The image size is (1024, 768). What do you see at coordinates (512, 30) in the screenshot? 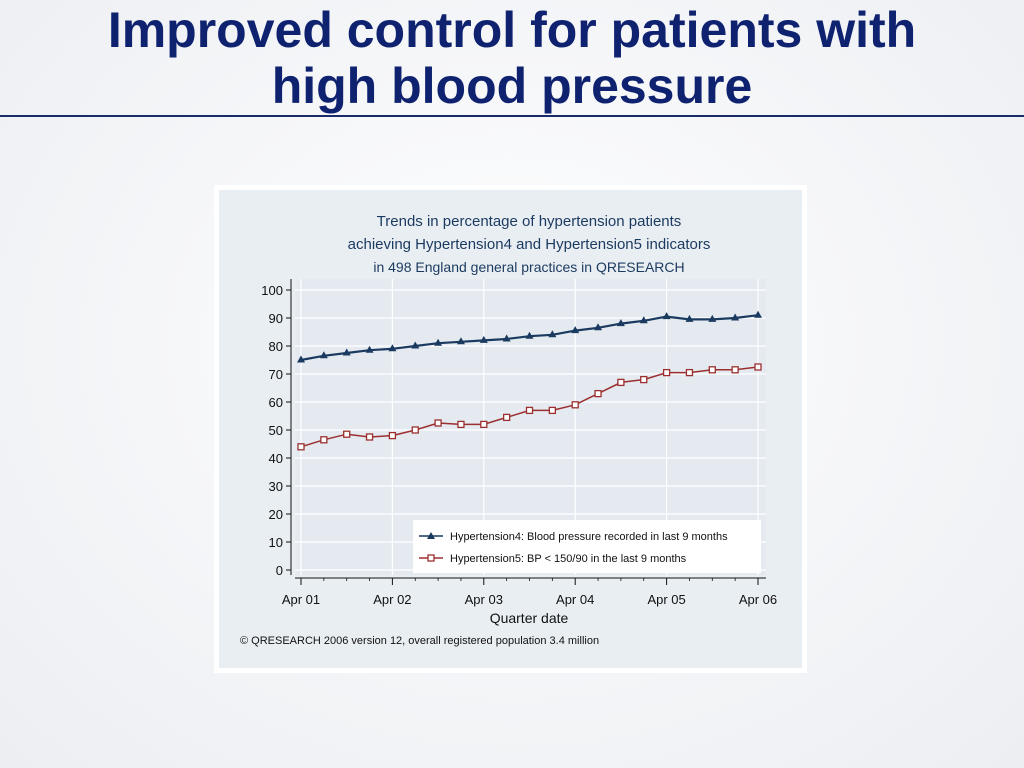
I see `slide-title-line-1: Improved control for patients with` at bounding box center [512, 30].